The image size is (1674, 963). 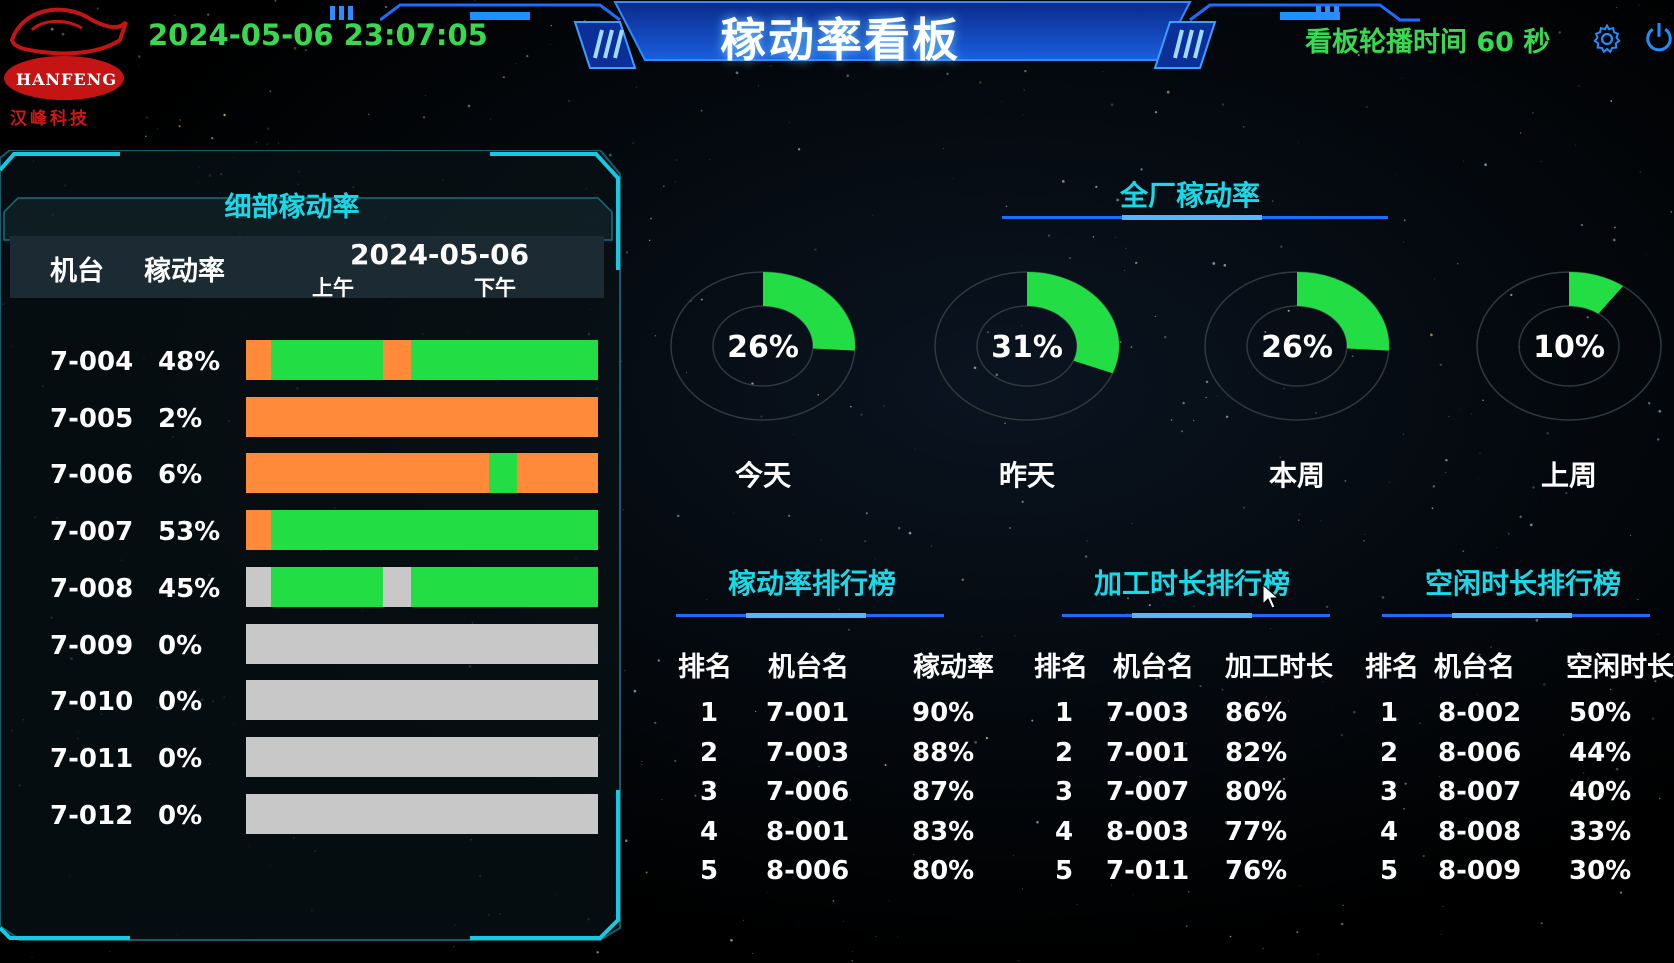 I want to click on ranking-cell: 4, so click(x=1064, y=831).